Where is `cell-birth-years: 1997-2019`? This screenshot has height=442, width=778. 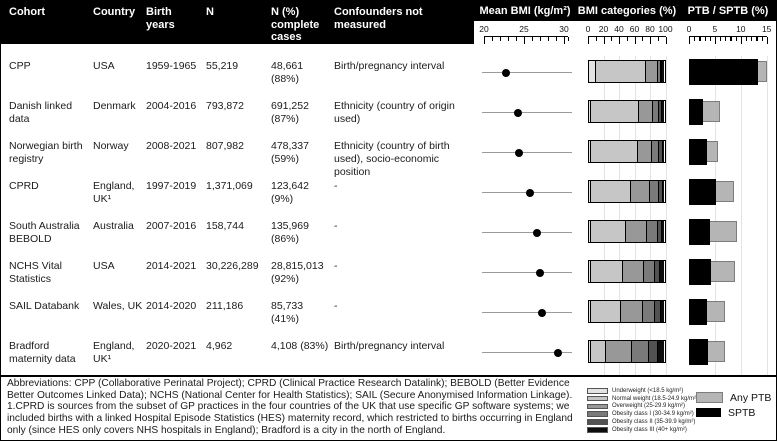
cell-birth-years: 1997-2019 is located at coordinates (171, 186).